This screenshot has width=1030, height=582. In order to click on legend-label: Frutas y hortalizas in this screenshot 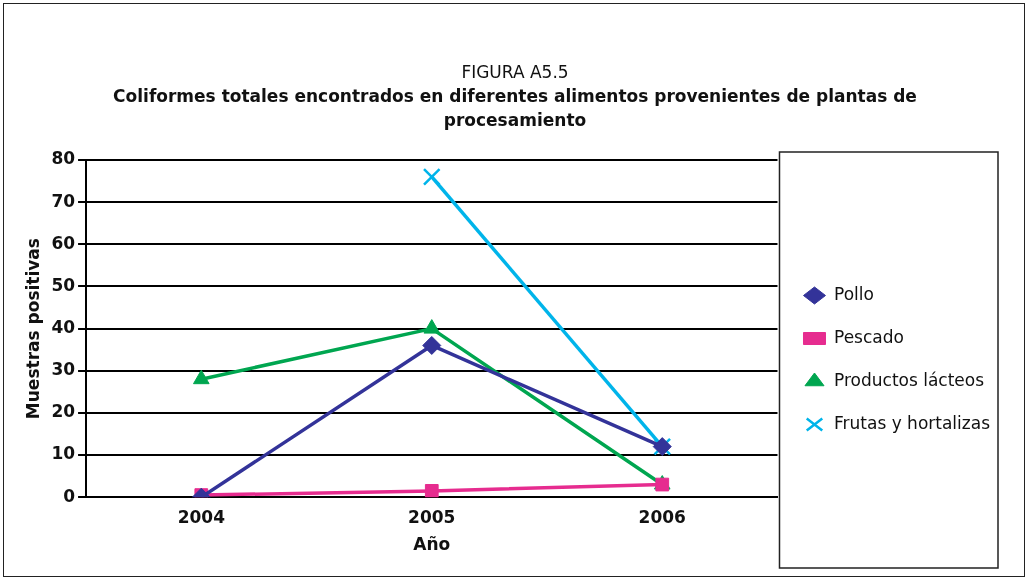, I will do `click(912, 422)`.